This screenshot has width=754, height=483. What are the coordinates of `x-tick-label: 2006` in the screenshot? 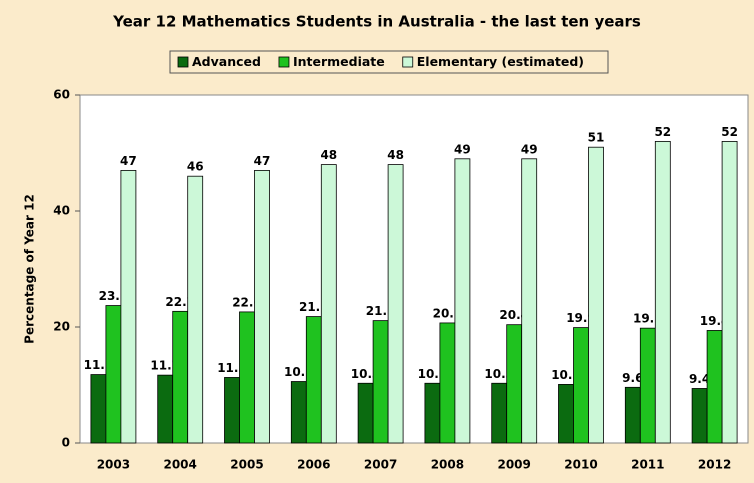 It's located at (313, 465).